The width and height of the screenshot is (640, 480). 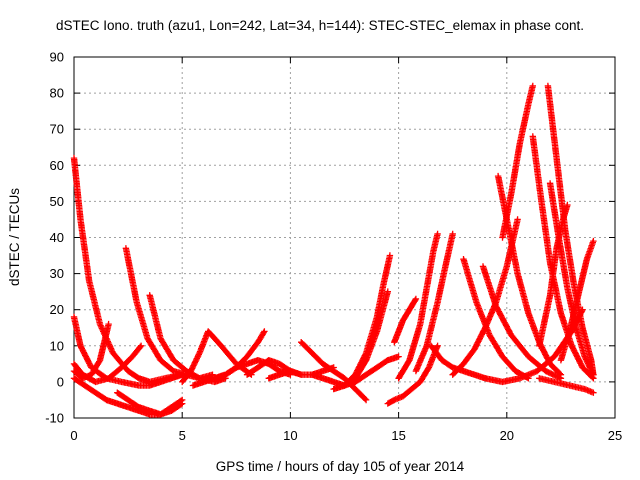 What do you see at coordinates (182, 435) in the screenshot?
I see `x-tick-label: 5` at bounding box center [182, 435].